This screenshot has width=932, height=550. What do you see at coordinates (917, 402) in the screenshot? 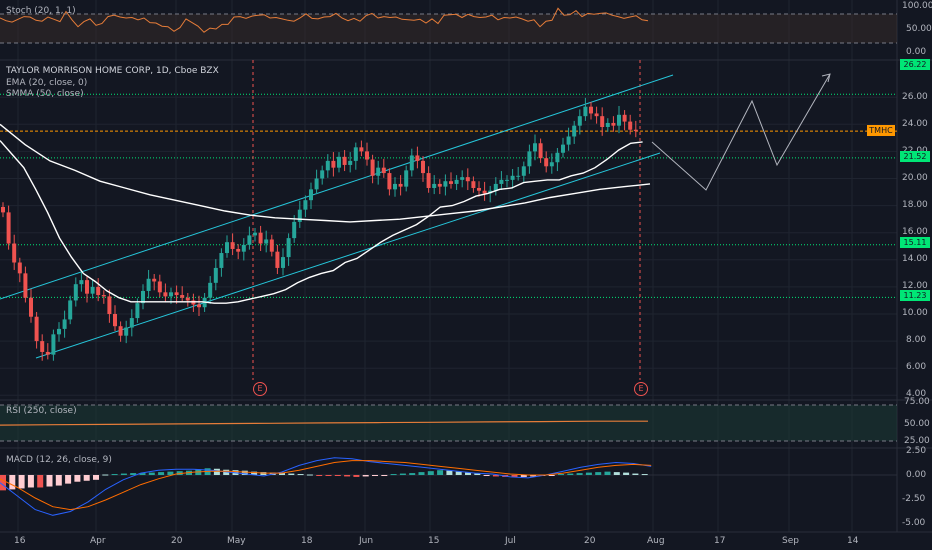
I see `rsi-tick-75: 75.00` at bounding box center [917, 402].